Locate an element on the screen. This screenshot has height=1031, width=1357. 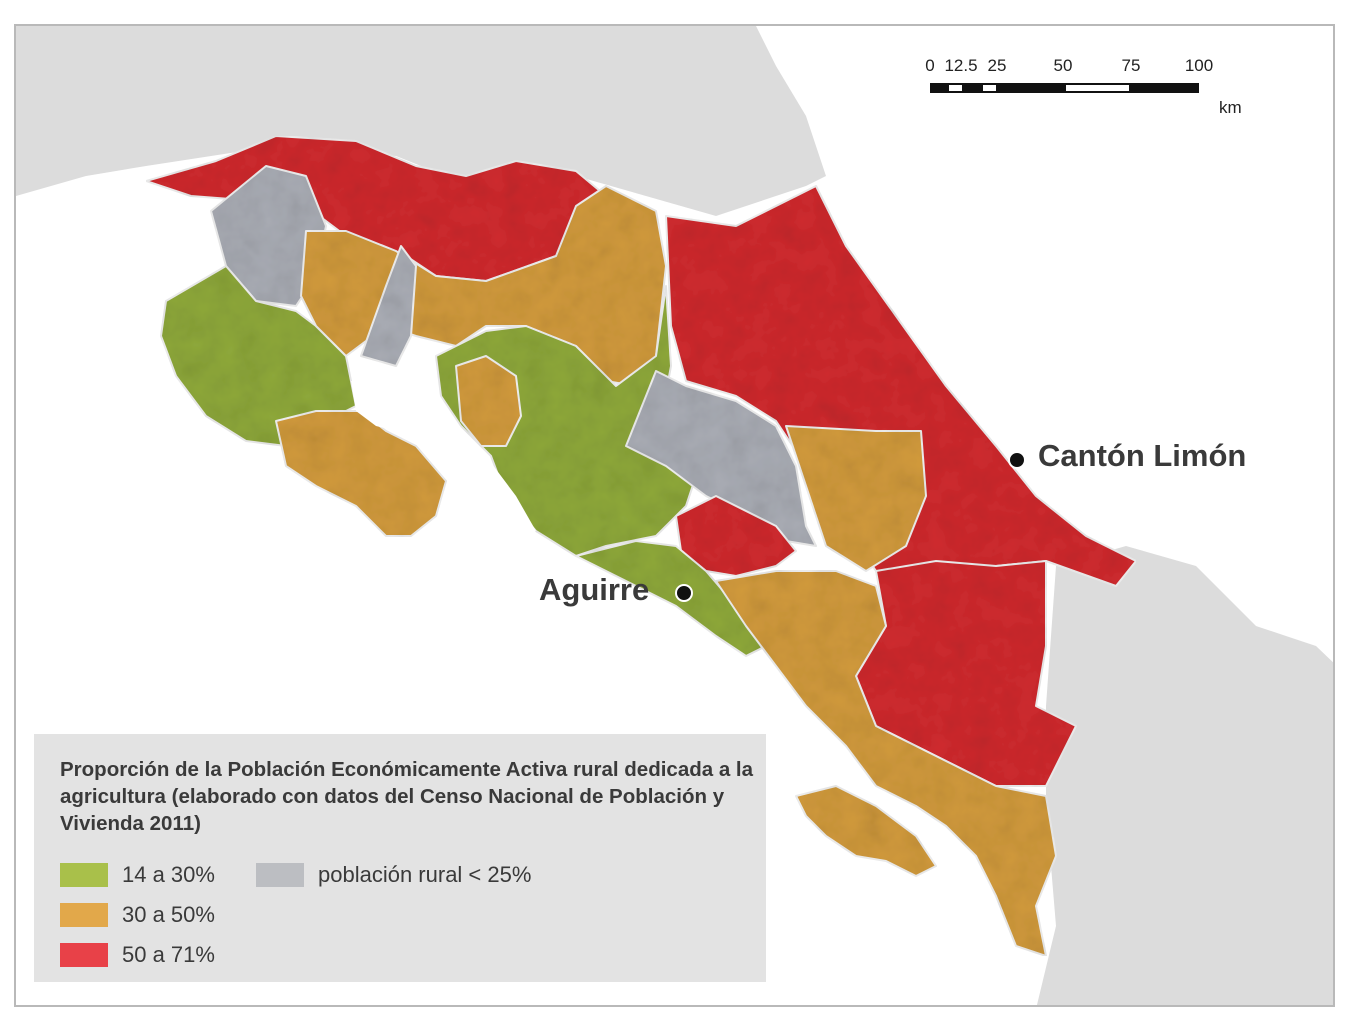
canton-limon-label: Cantón Limón is located at coordinates (1142, 455).